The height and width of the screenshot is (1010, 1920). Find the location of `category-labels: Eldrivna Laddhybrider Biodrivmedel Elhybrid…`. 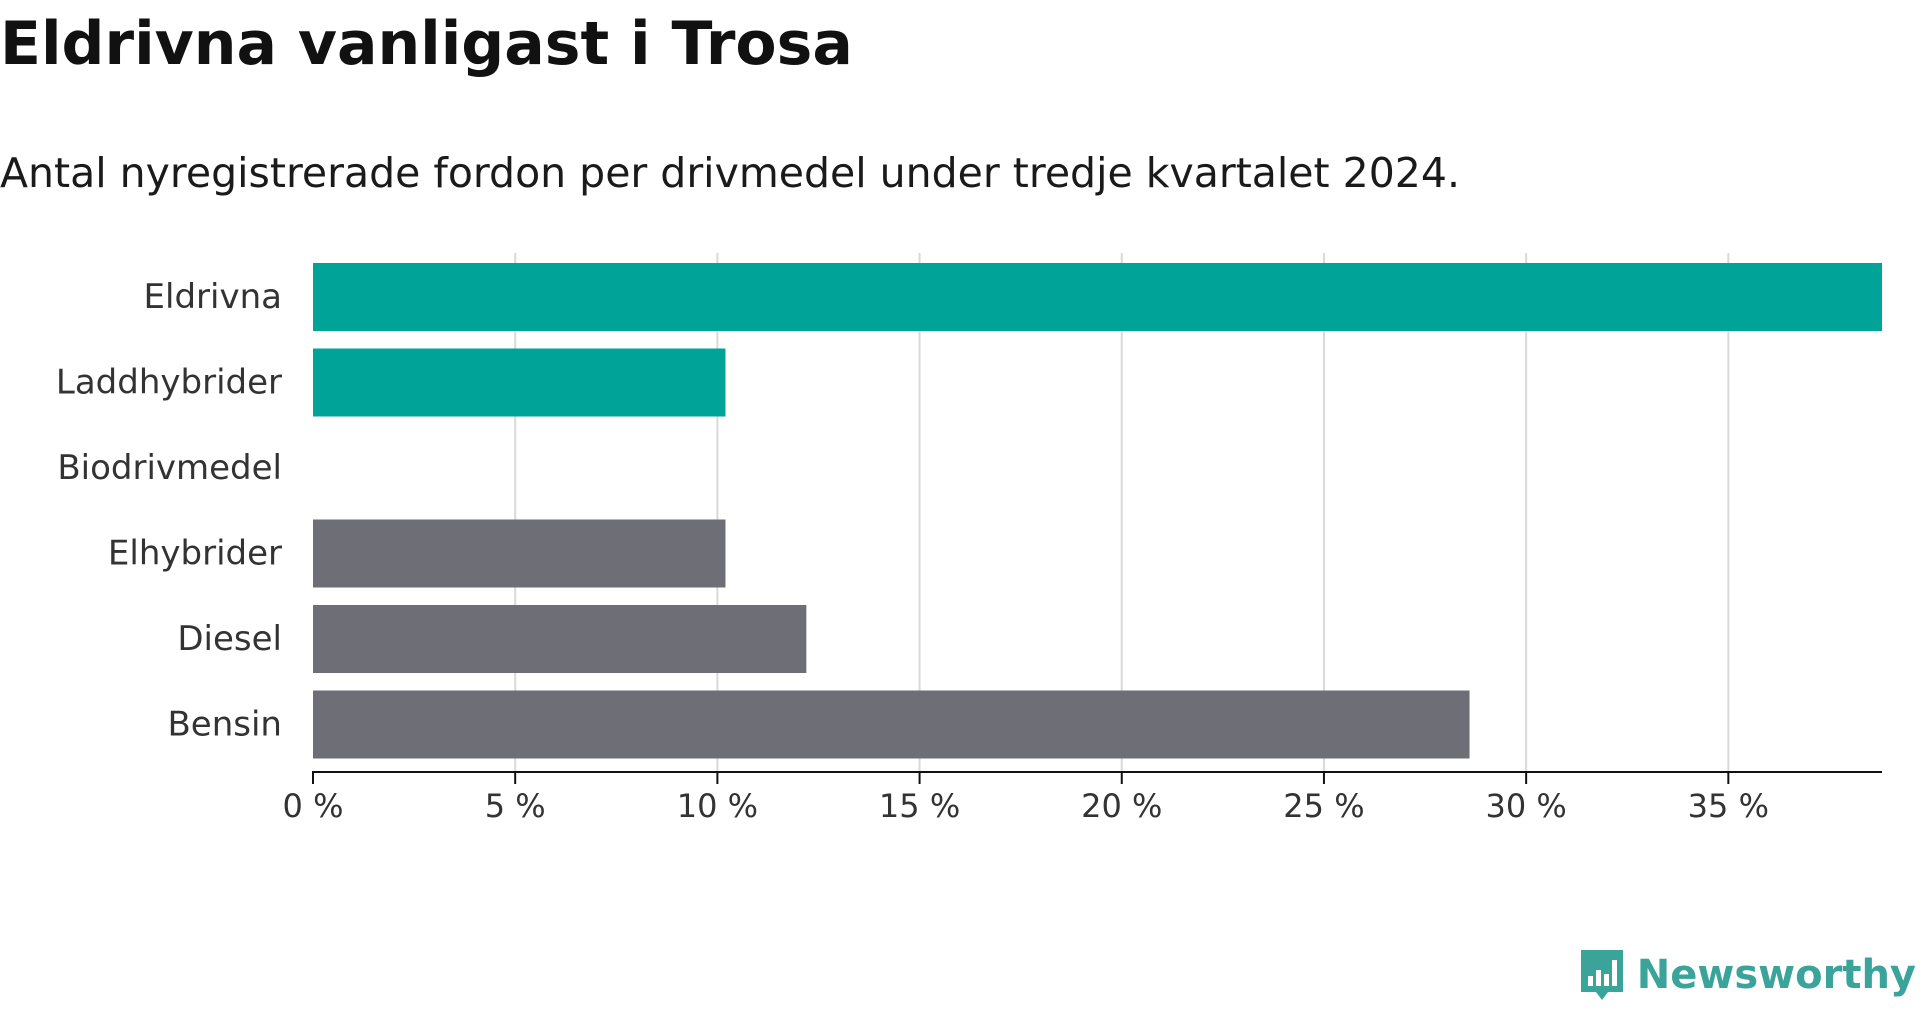

category-labels: Eldrivna Laddhybrider Biodrivmedel Elhybrid… is located at coordinates (169, 511).